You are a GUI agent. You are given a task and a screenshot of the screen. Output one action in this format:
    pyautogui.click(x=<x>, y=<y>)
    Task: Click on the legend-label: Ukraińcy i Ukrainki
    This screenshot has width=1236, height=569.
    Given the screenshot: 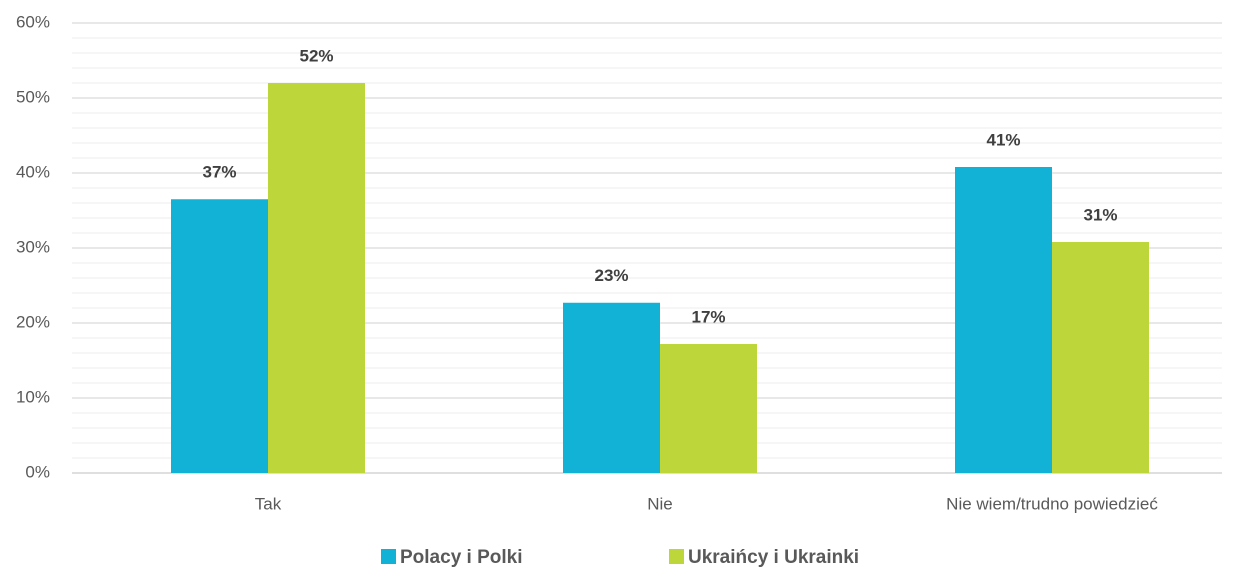 What is the action you would take?
    pyautogui.click(x=773, y=557)
    